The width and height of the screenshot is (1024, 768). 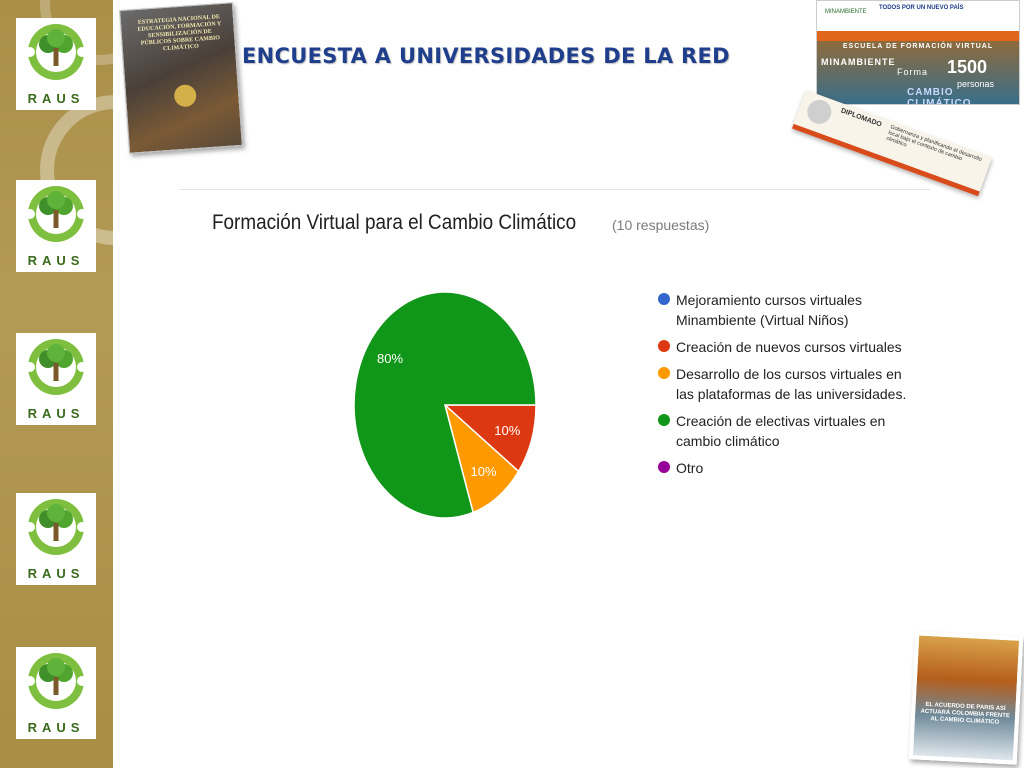 I want to click on legend-item: Creación de nuevos cursos virtuales, so click(x=783, y=347).